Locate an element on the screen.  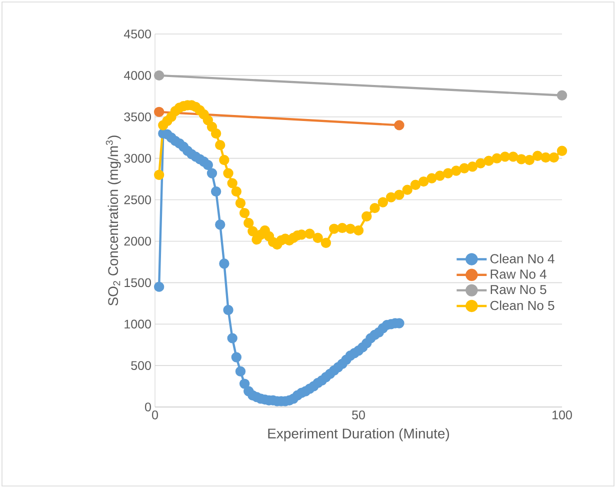
x-tick-label: 50 is located at coordinates (358, 415).